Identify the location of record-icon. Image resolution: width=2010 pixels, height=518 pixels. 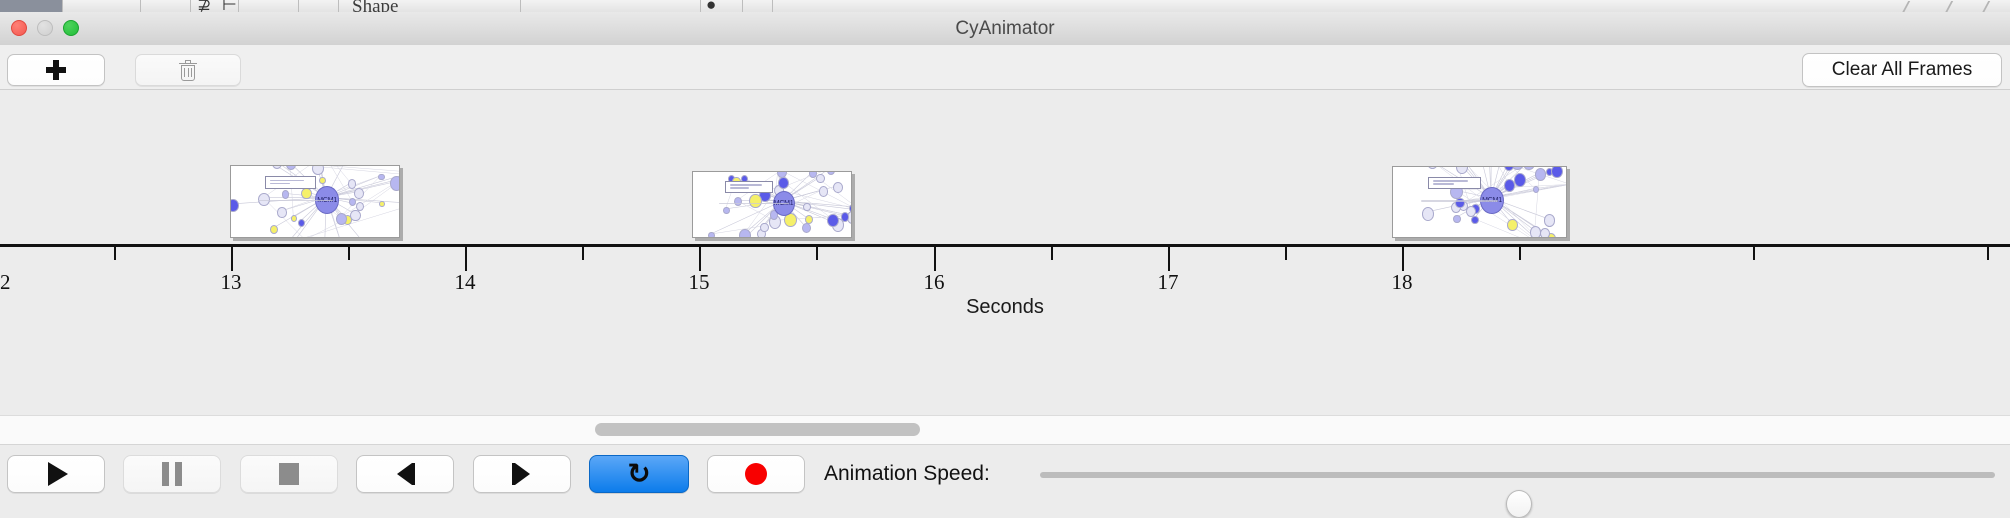
(756, 474).